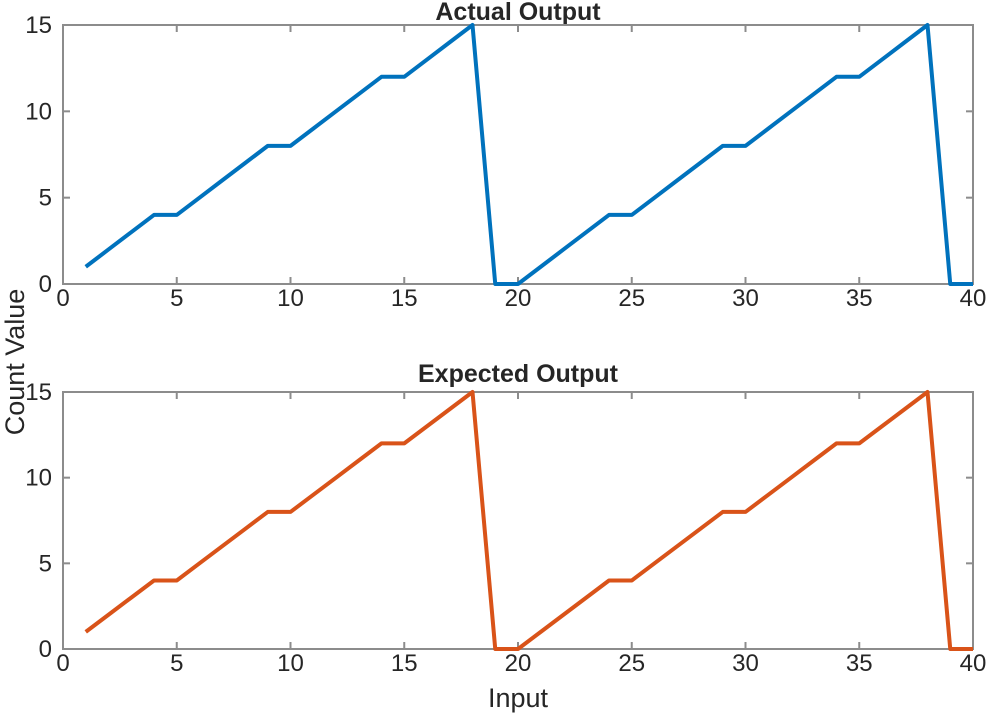 This screenshot has width=986, height=716. Describe the element at coordinates (518, 698) in the screenshot. I see `x-axis-label: Input` at that location.